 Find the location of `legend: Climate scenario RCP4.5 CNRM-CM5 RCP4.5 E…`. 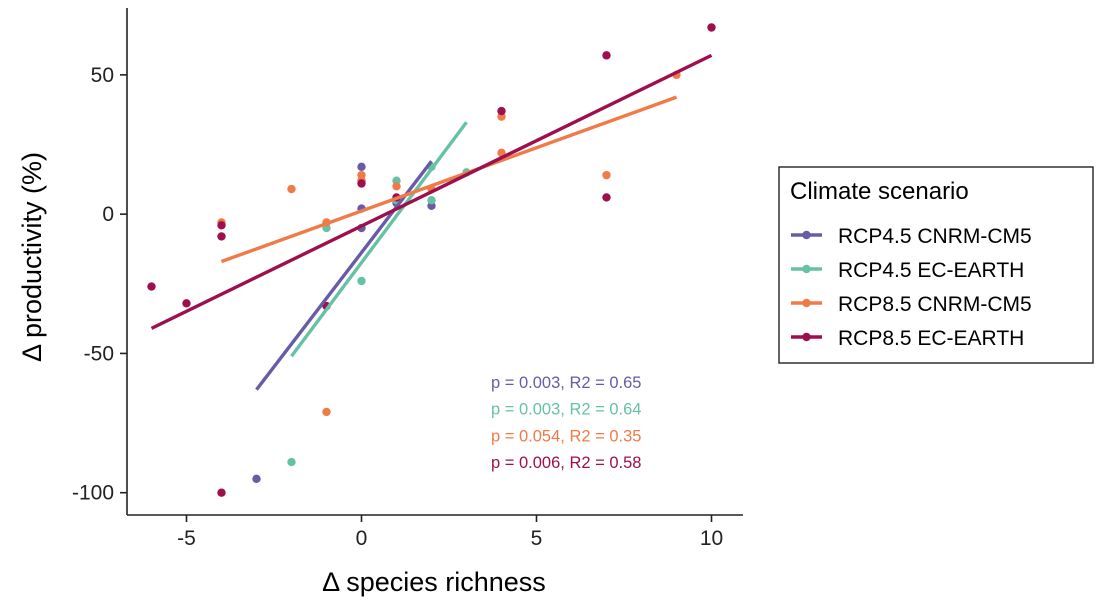

legend: Climate scenario RCP4.5 CNRM-CM5 RCP4.5 E… is located at coordinates (936, 265).